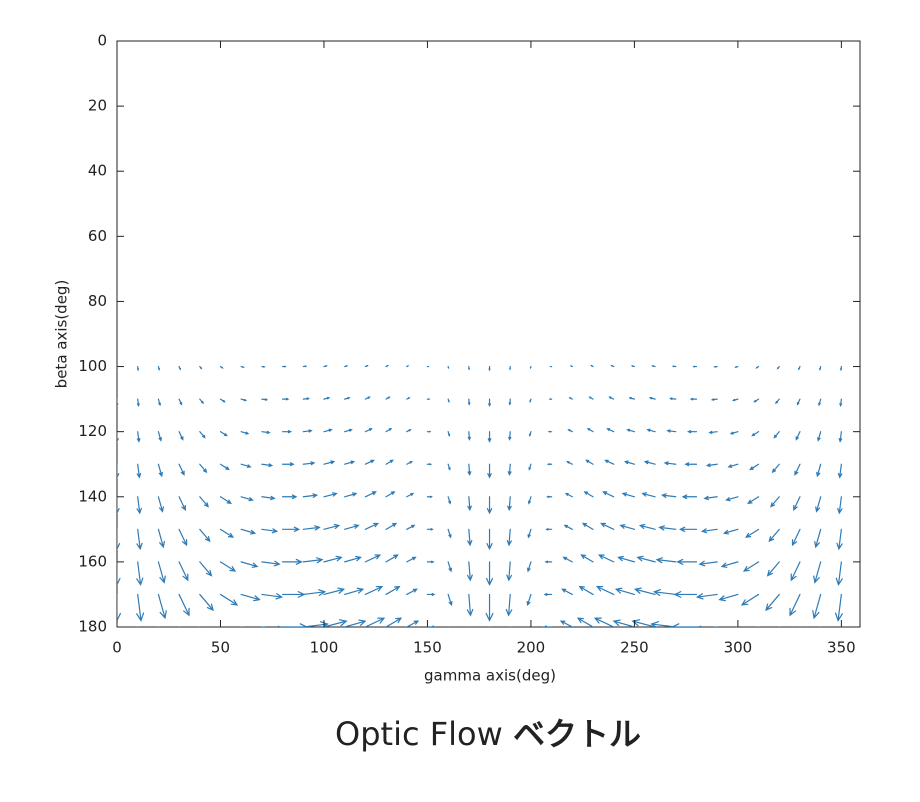 This screenshot has height=802, width=920. What do you see at coordinates (419, 734) in the screenshot?
I see `caption-text: Optic Flow` at bounding box center [419, 734].